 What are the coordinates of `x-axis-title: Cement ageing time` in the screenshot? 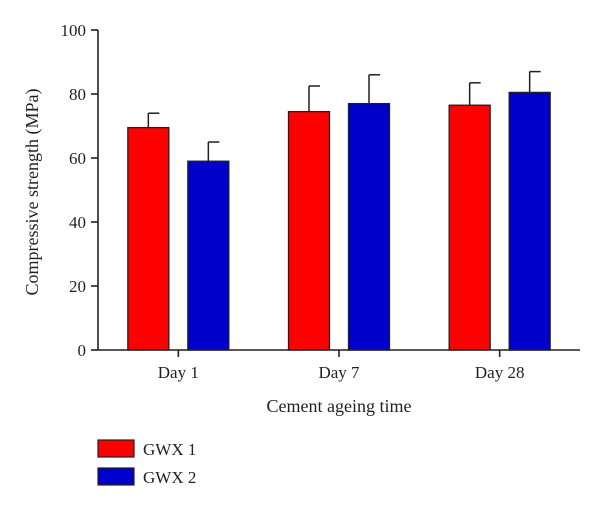 It's located at (339, 406).